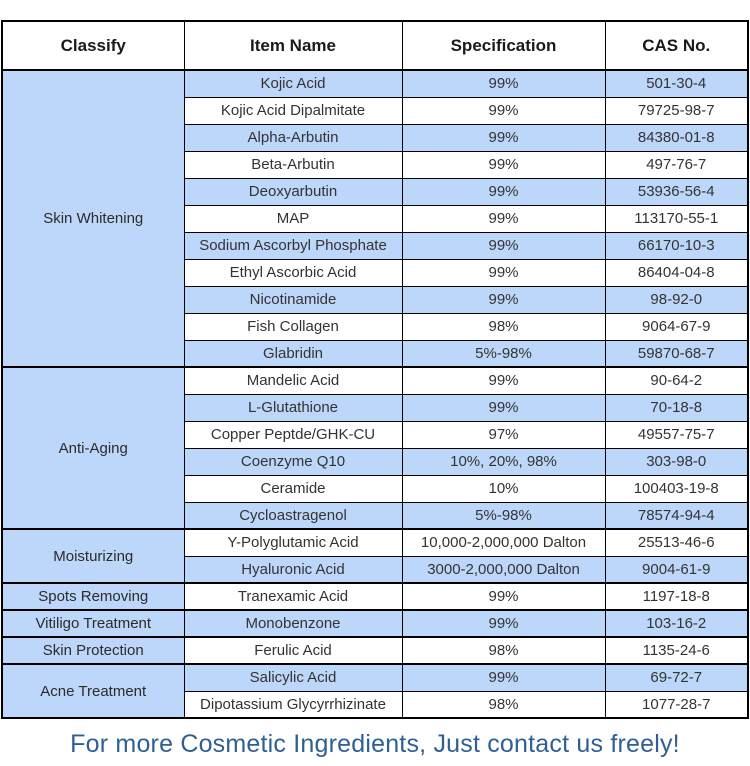 This screenshot has width=750, height=766. Describe the element at coordinates (676, 245) in the screenshot. I see `cas-no-cell: 66170-10-3` at that location.